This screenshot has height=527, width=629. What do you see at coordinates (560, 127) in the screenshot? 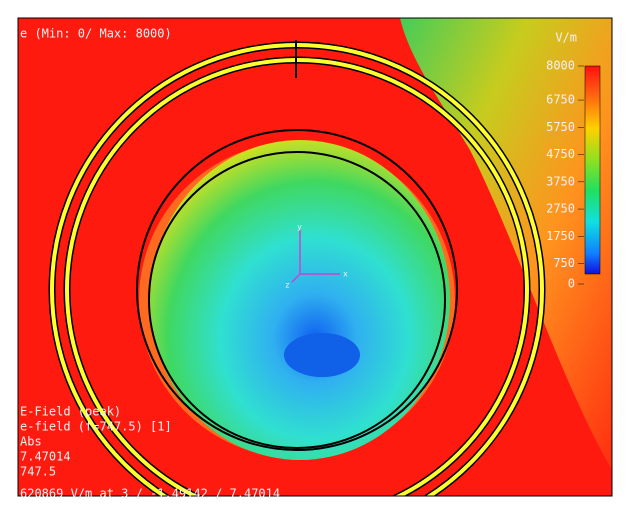
I see `colorbar-tick-label: 5750` at bounding box center [560, 127].